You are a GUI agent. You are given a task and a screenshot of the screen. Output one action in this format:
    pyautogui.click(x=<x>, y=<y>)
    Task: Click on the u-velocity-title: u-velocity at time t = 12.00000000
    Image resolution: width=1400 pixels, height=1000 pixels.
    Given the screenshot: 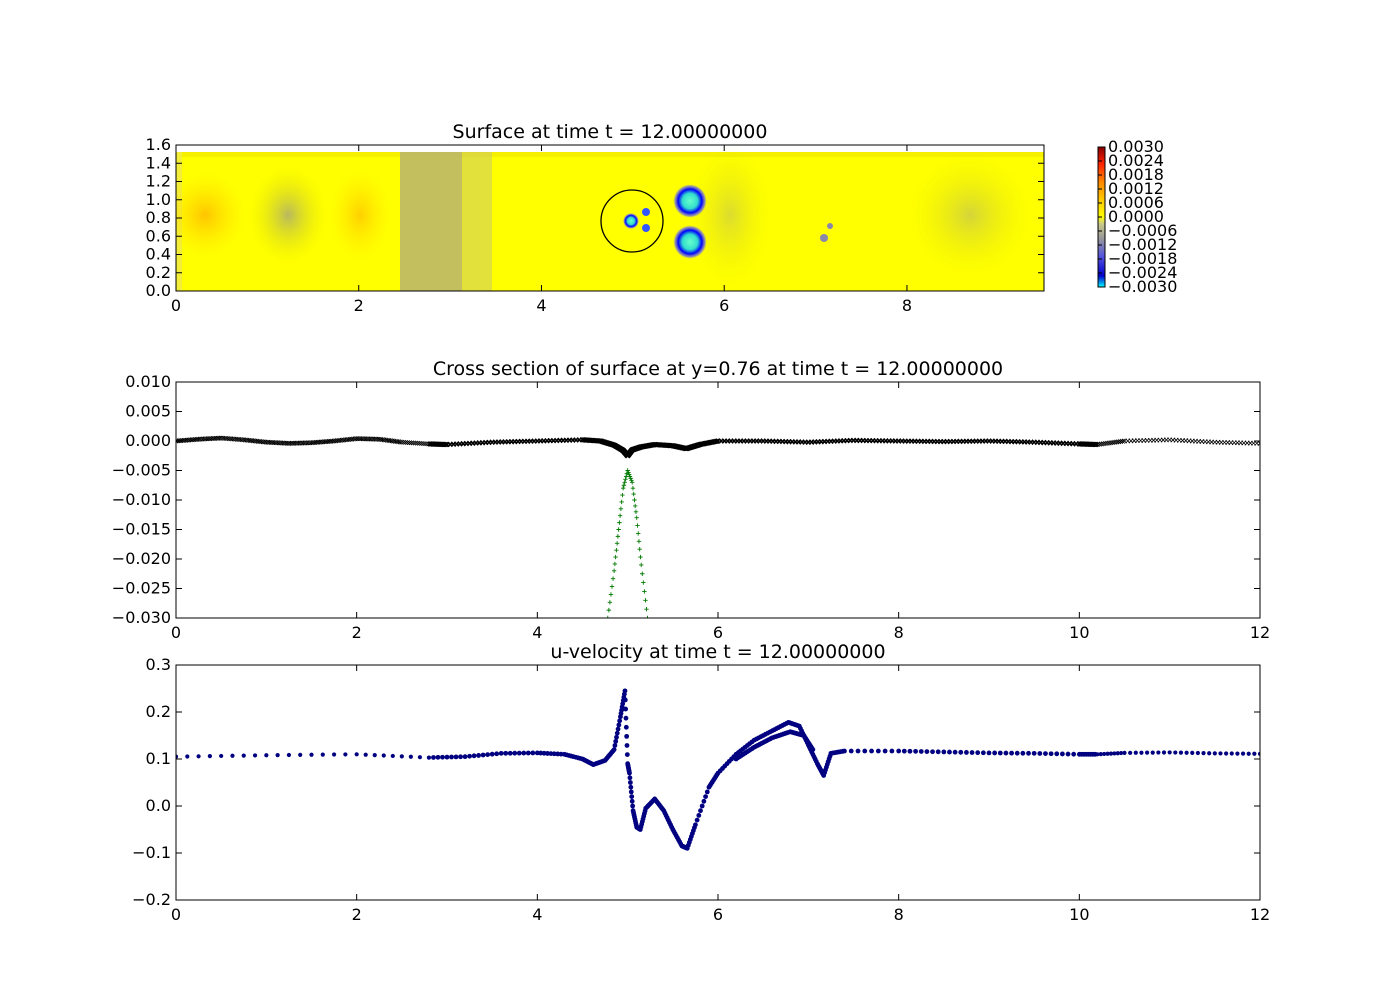 What is the action you would take?
    pyautogui.click(x=717, y=652)
    